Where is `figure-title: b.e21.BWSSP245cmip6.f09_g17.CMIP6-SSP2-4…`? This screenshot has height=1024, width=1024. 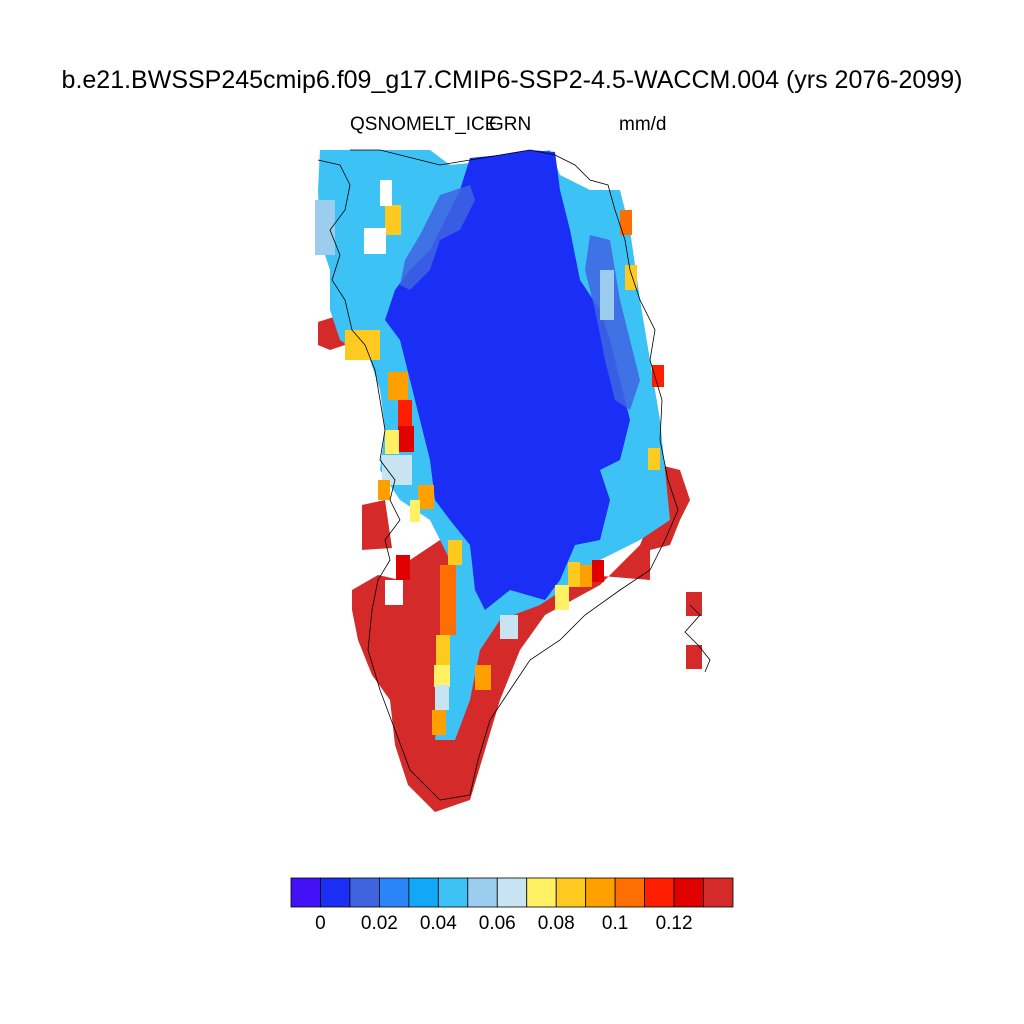
figure-title: b.e21.BWSSP245cmip6.f09_g17.CMIP6-SSP2-4… is located at coordinates (512, 80).